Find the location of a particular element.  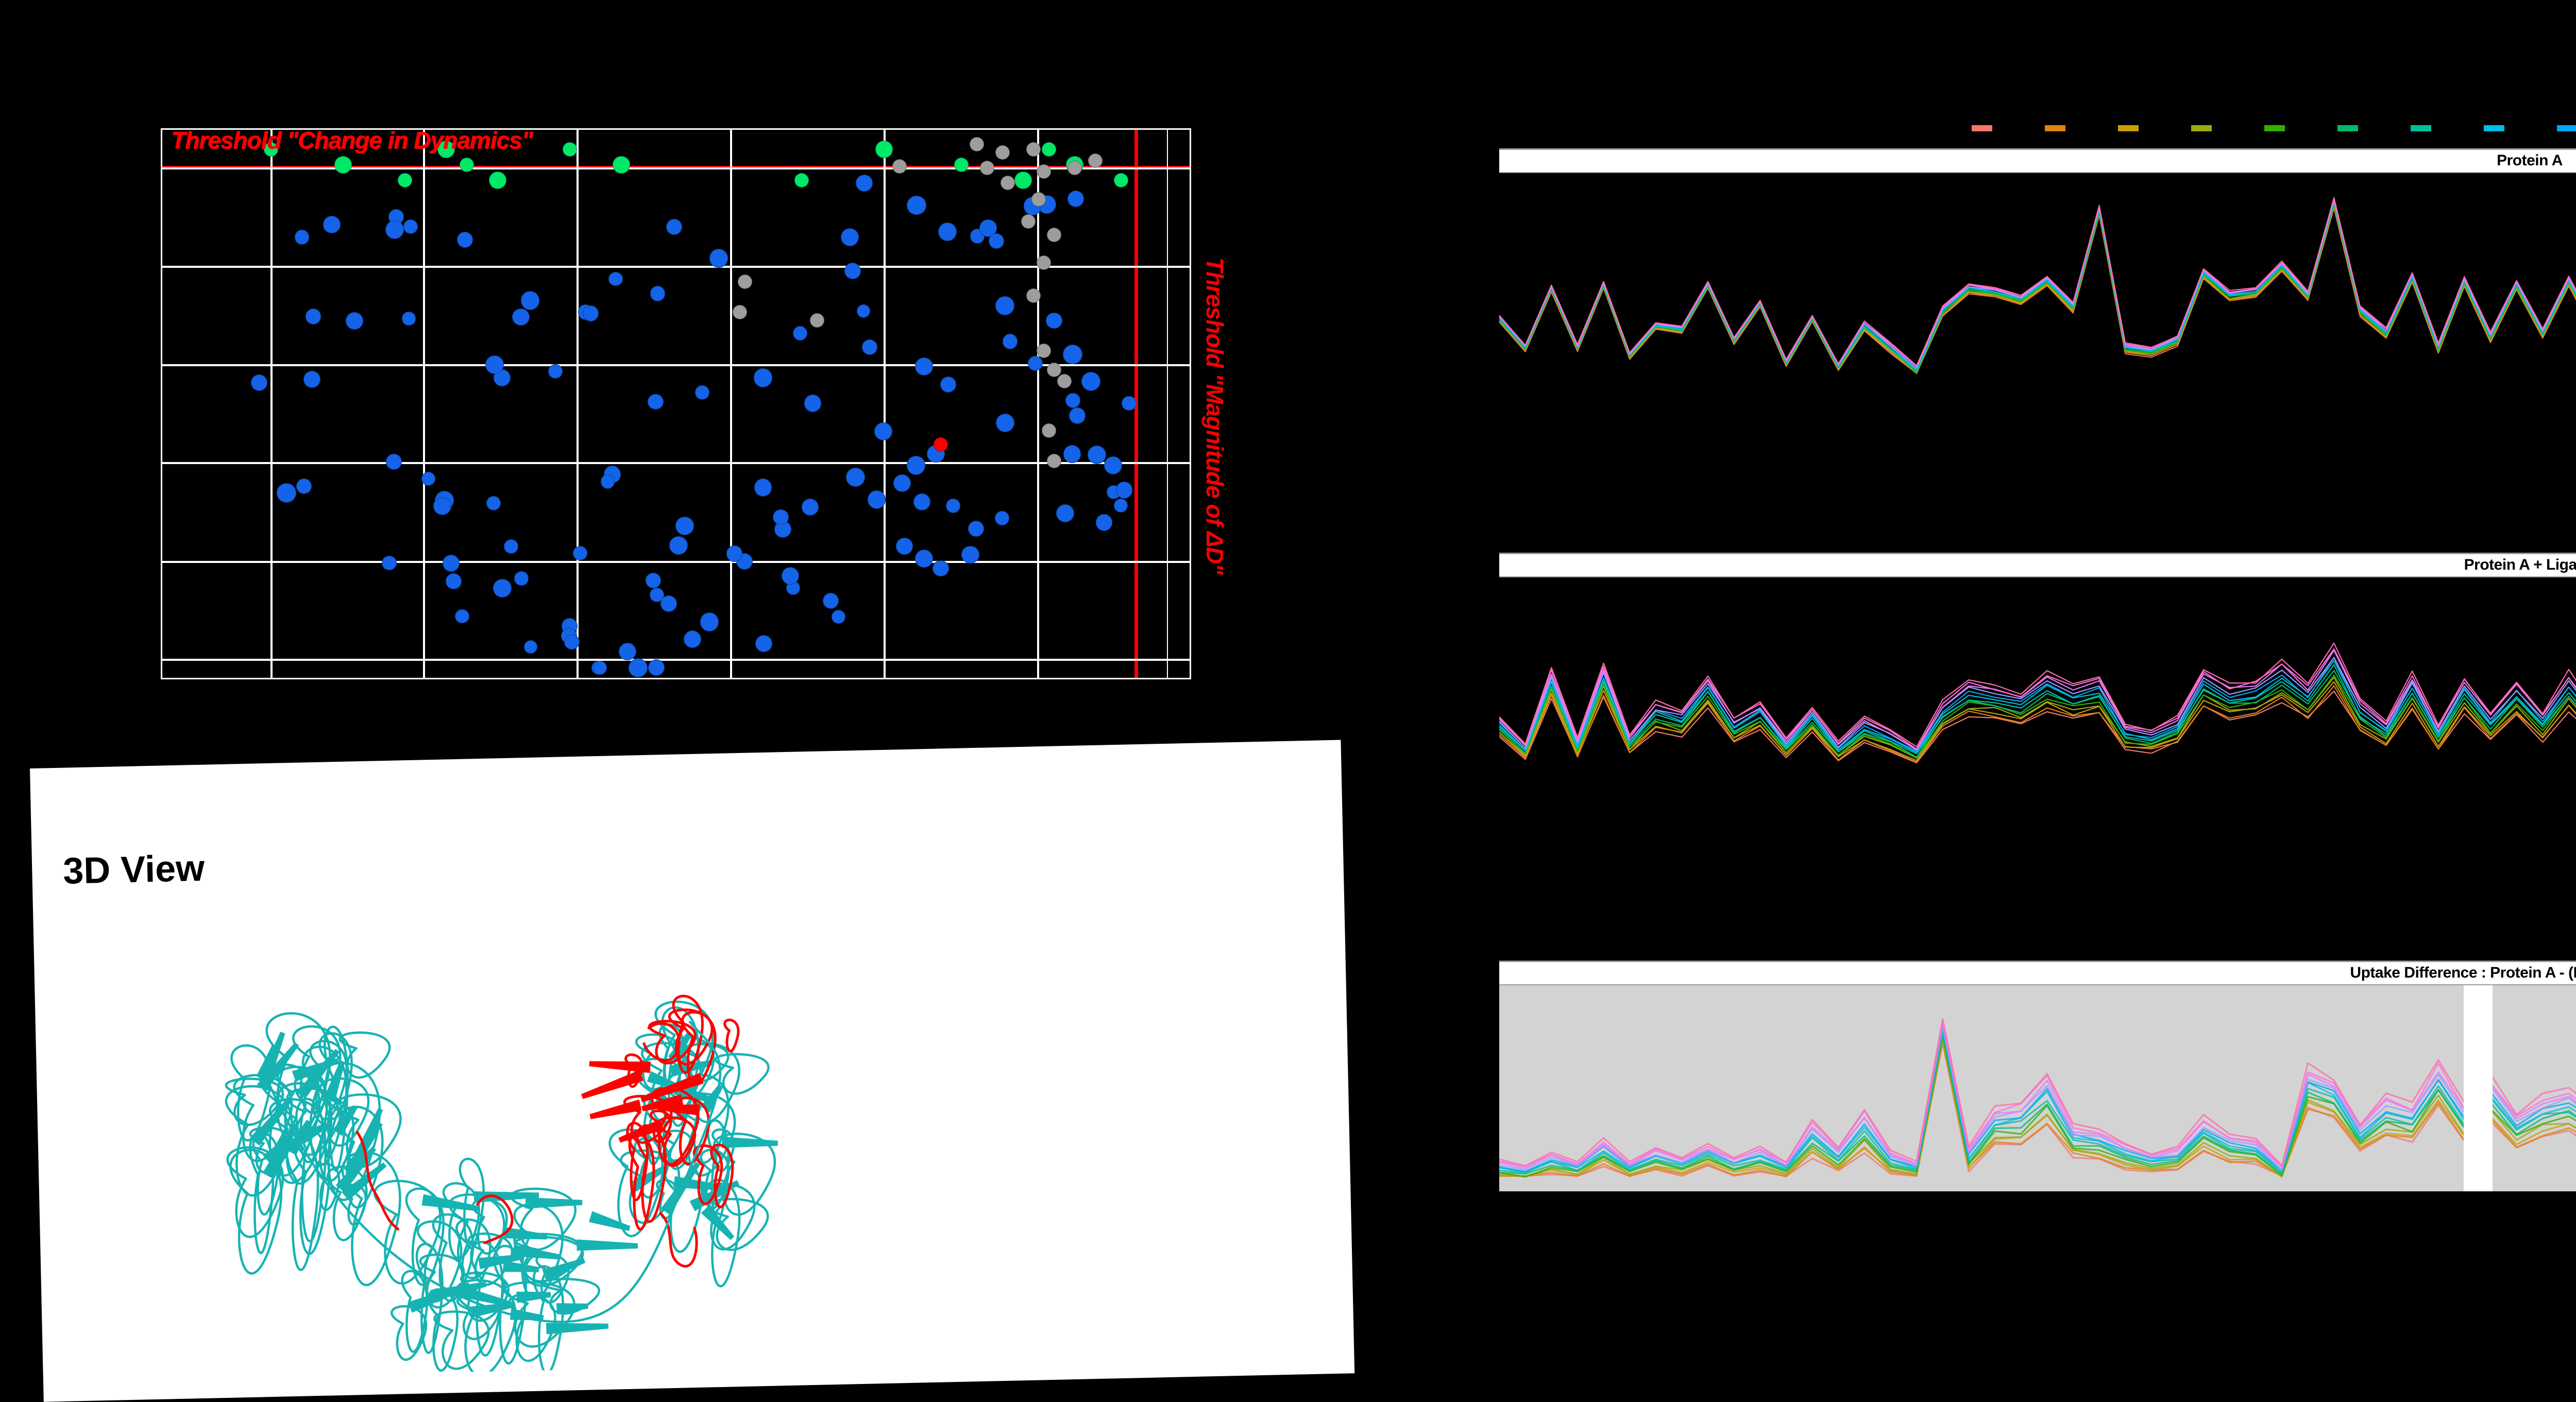

legend-swatch-20-min is located at coordinates (2347, 128).